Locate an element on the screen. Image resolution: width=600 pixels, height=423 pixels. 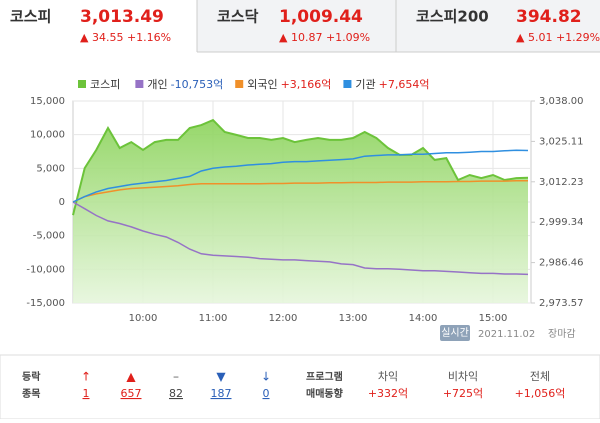
y-tick-label: 10,000 is located at coordinates (47, 135).